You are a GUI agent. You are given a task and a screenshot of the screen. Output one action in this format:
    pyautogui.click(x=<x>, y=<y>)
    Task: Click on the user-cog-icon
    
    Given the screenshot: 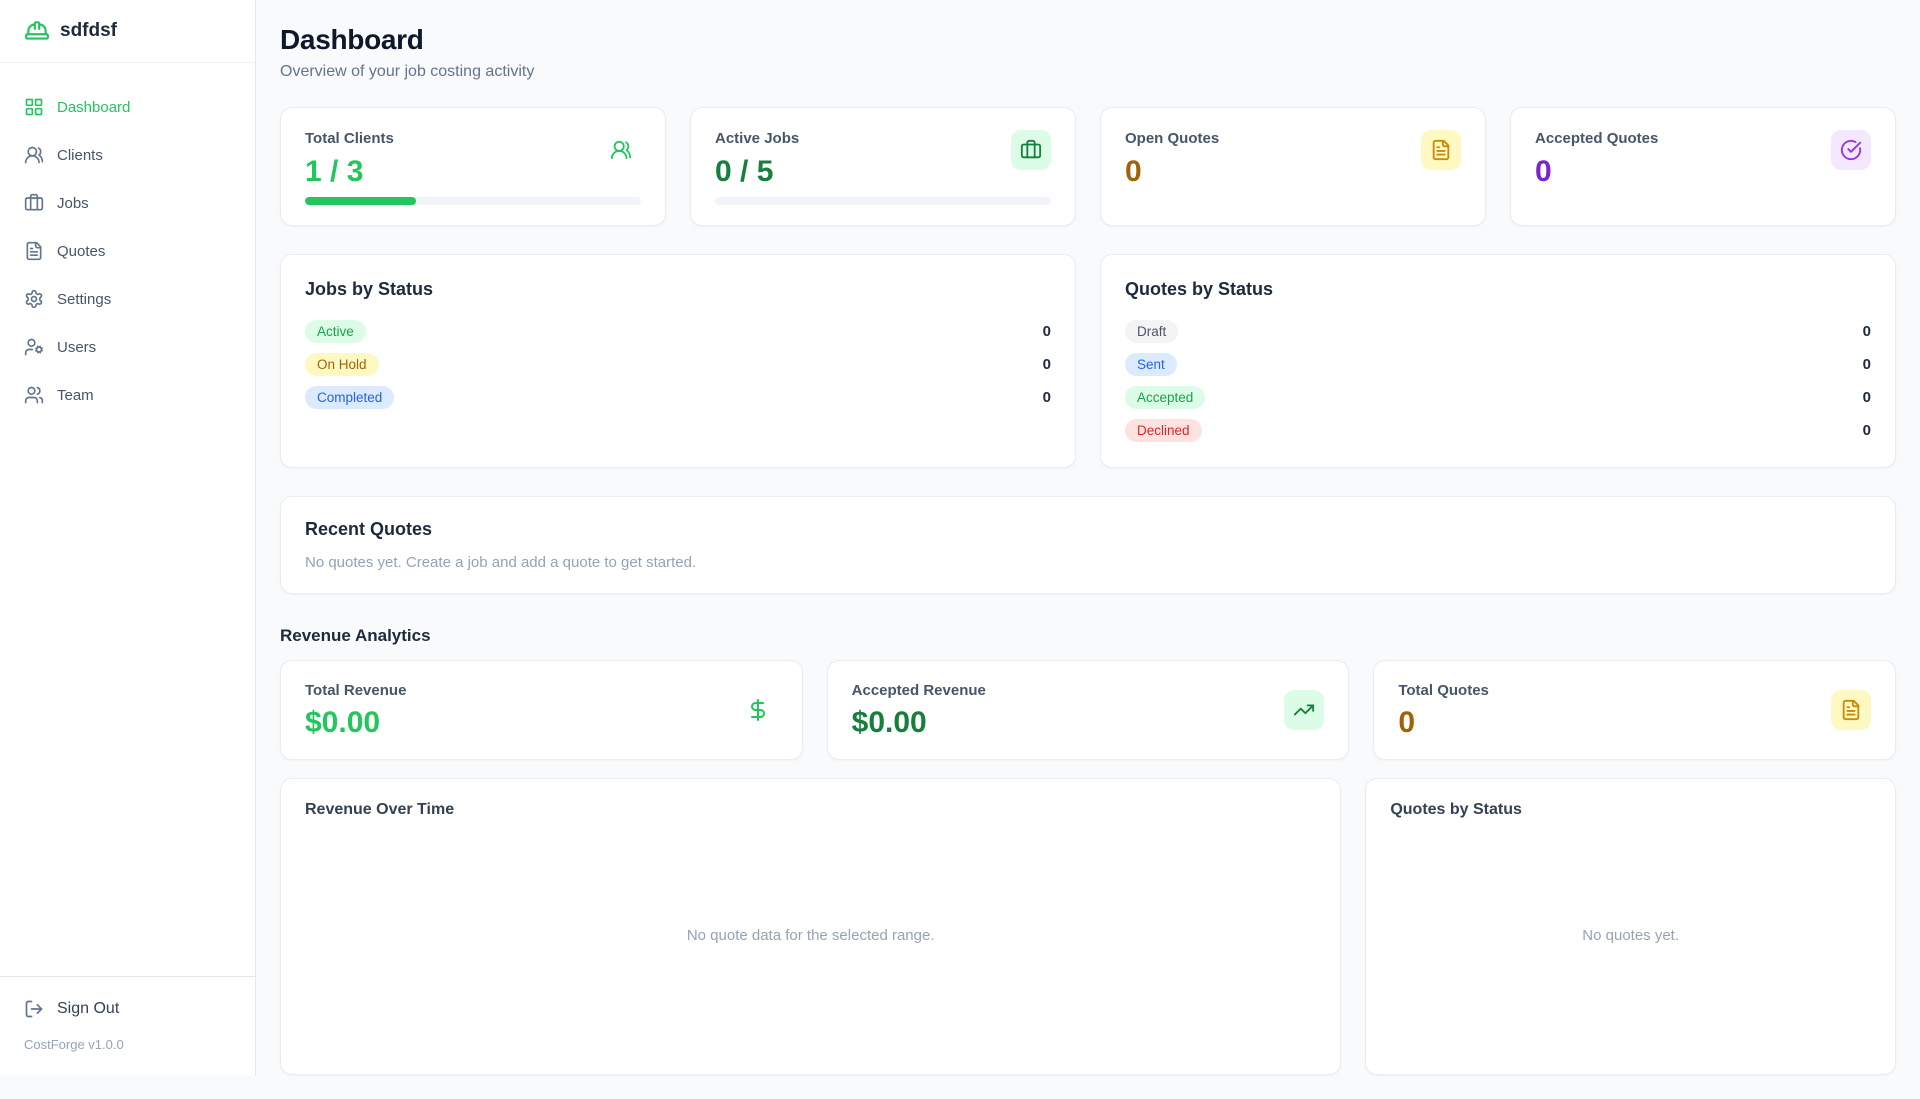 What is the action you would take?
    pyautogui.click(x=34, y=347)
    